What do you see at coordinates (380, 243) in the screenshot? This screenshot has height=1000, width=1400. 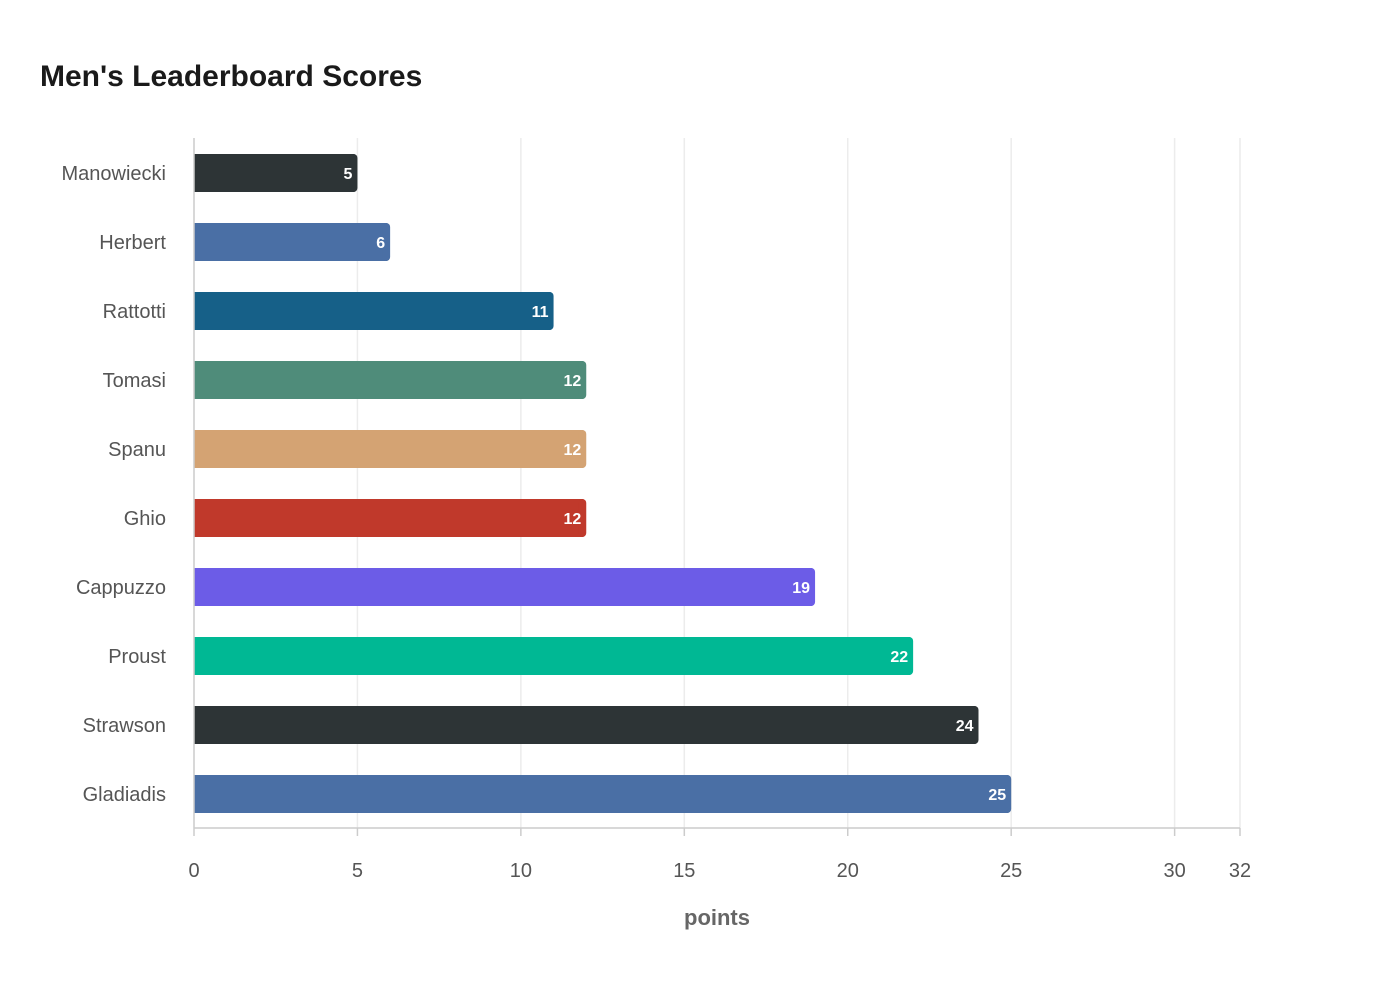 I see `bar-value-label: 6` at bounding box center [380, 243].